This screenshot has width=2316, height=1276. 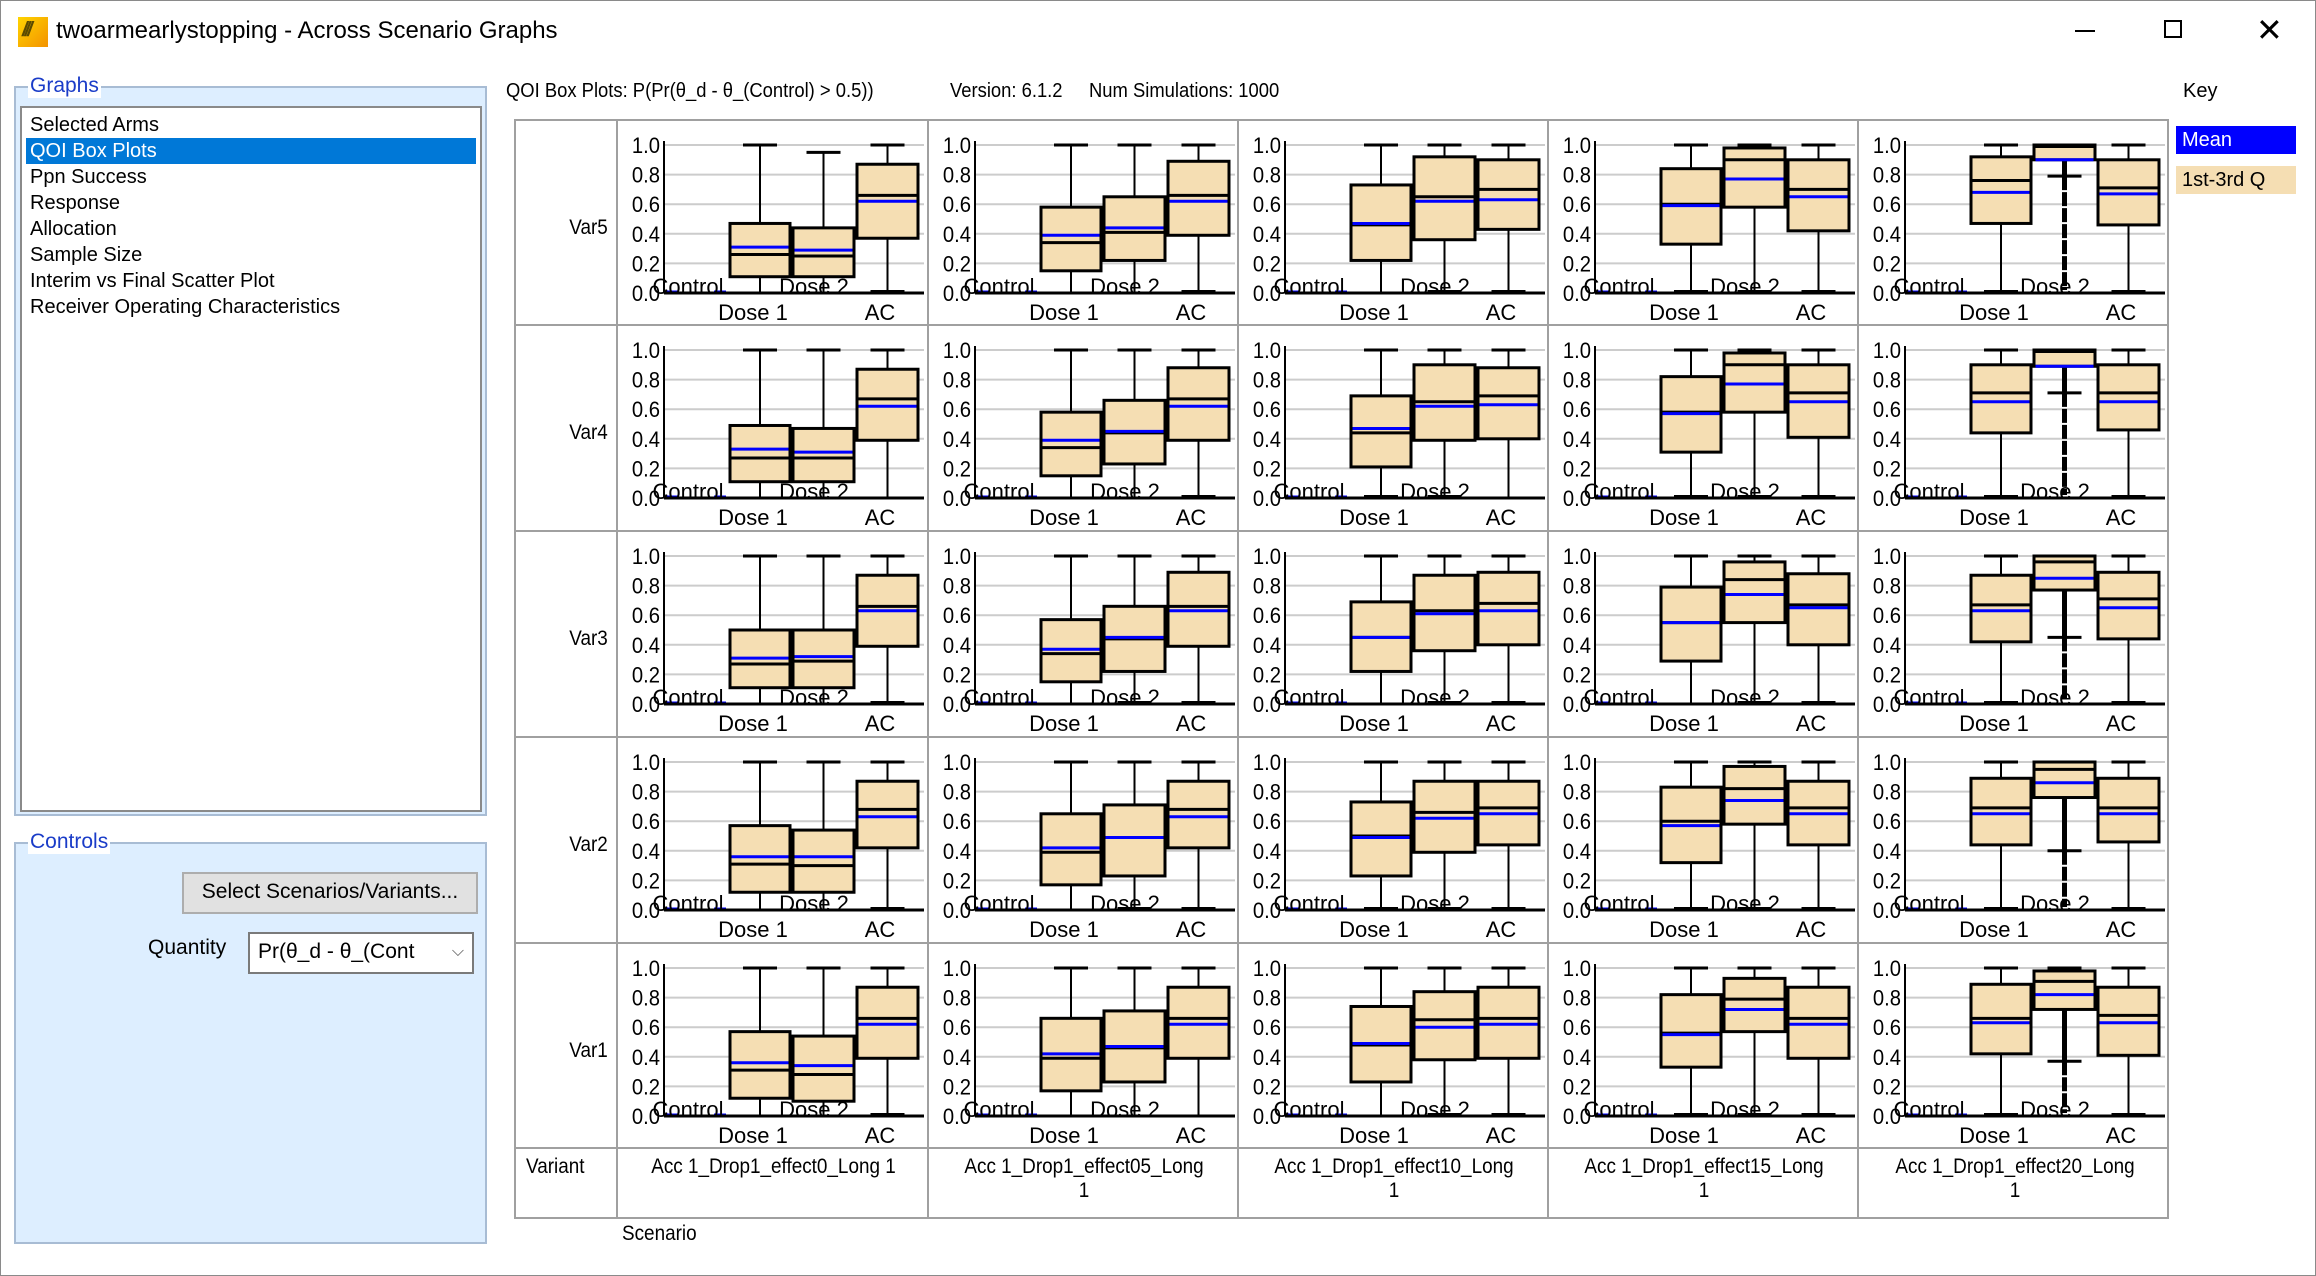 What do you see at coordinates (185, 307) in the screenshot?
I see `graph-list-item-receiver-operating-characteristics: Receiver Operating Characteristics` at bounding box center [185, 307].